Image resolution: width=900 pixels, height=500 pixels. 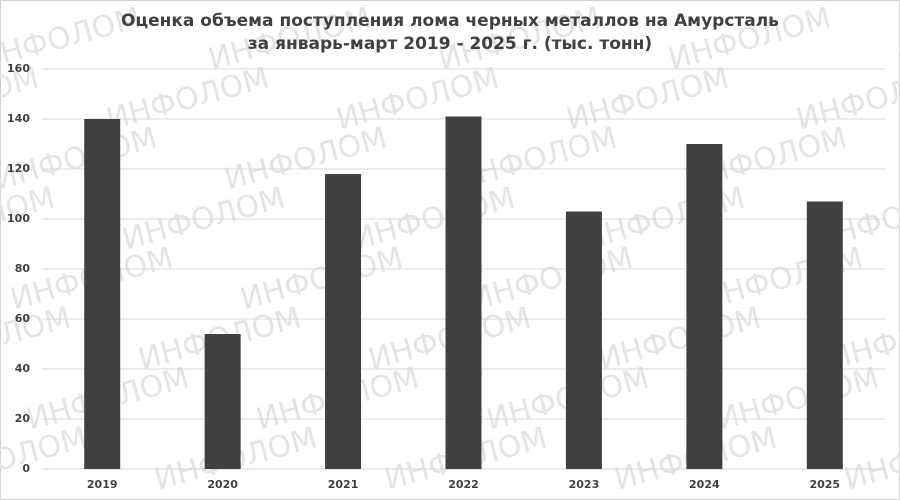 I want to click on x-tick-label: 2021, so click(x=343, y=484).